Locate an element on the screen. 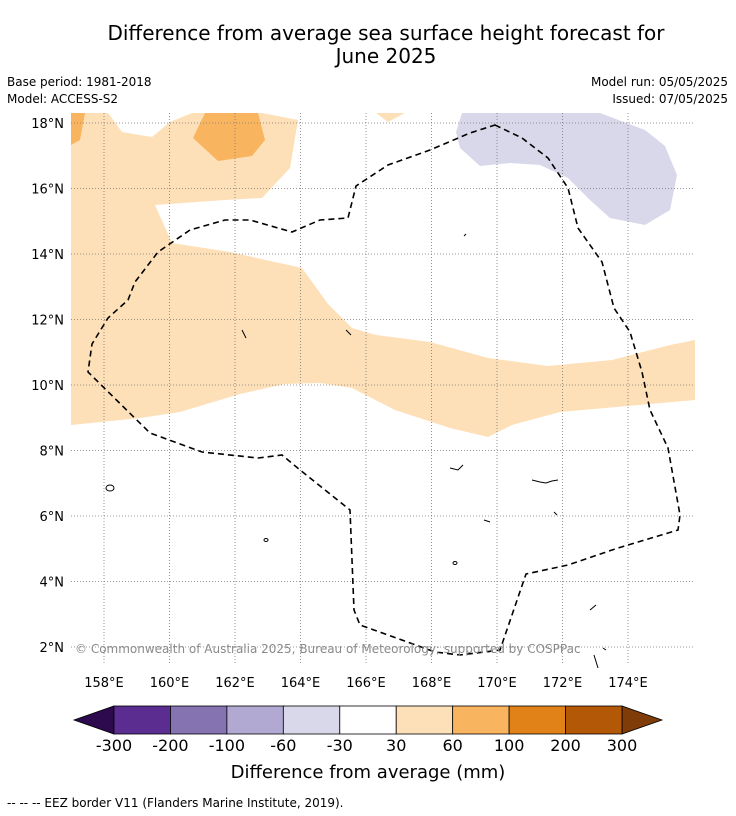 Image resolution: width=736 pixels, height=816 pixels. colorbar-tick-label: 300 is located at coordinates (622, 745).